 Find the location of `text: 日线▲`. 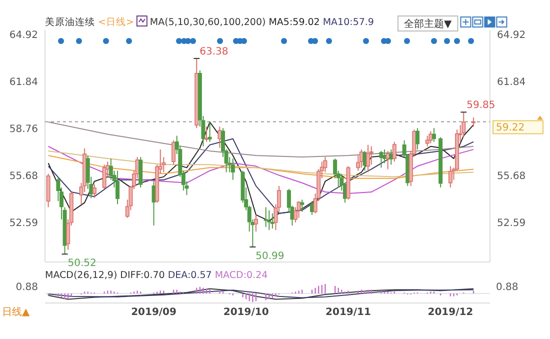

text: 日线▲ is located at coordinates (16, 312).